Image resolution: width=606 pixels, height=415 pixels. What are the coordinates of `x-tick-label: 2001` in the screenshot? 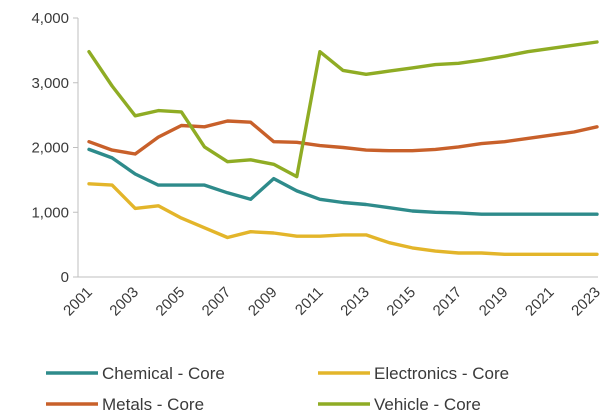 It's located at (78, 302).